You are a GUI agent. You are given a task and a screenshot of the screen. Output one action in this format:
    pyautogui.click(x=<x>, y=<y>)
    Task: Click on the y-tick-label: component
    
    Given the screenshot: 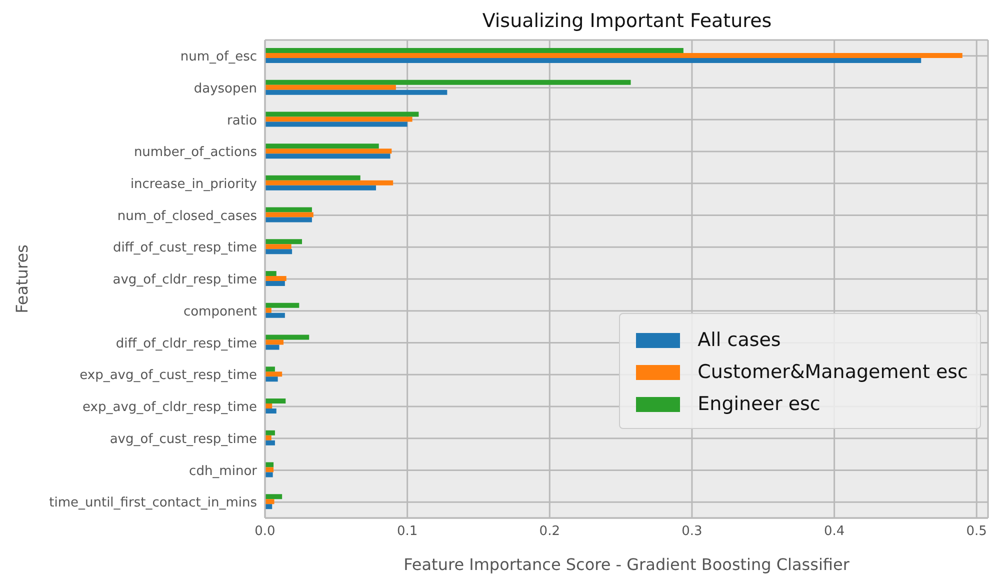 What is the action you would take?
    pyautogui.click(x=220, y=312)
    